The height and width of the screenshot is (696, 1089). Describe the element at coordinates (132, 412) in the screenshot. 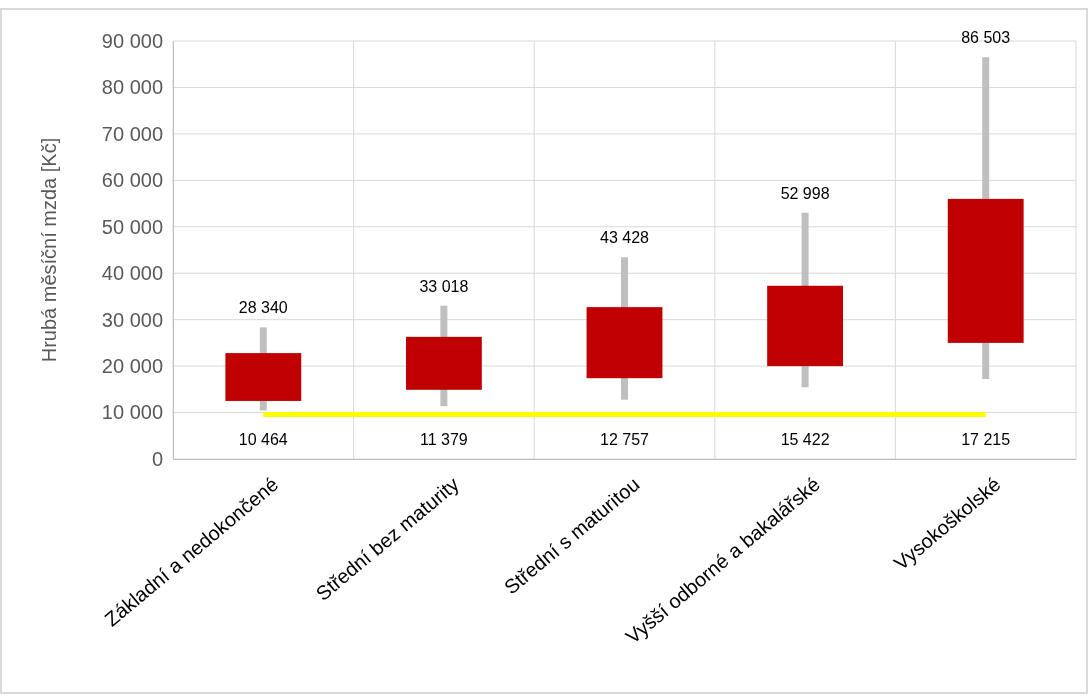

I see `y-tick-label: 10 000` at that location.